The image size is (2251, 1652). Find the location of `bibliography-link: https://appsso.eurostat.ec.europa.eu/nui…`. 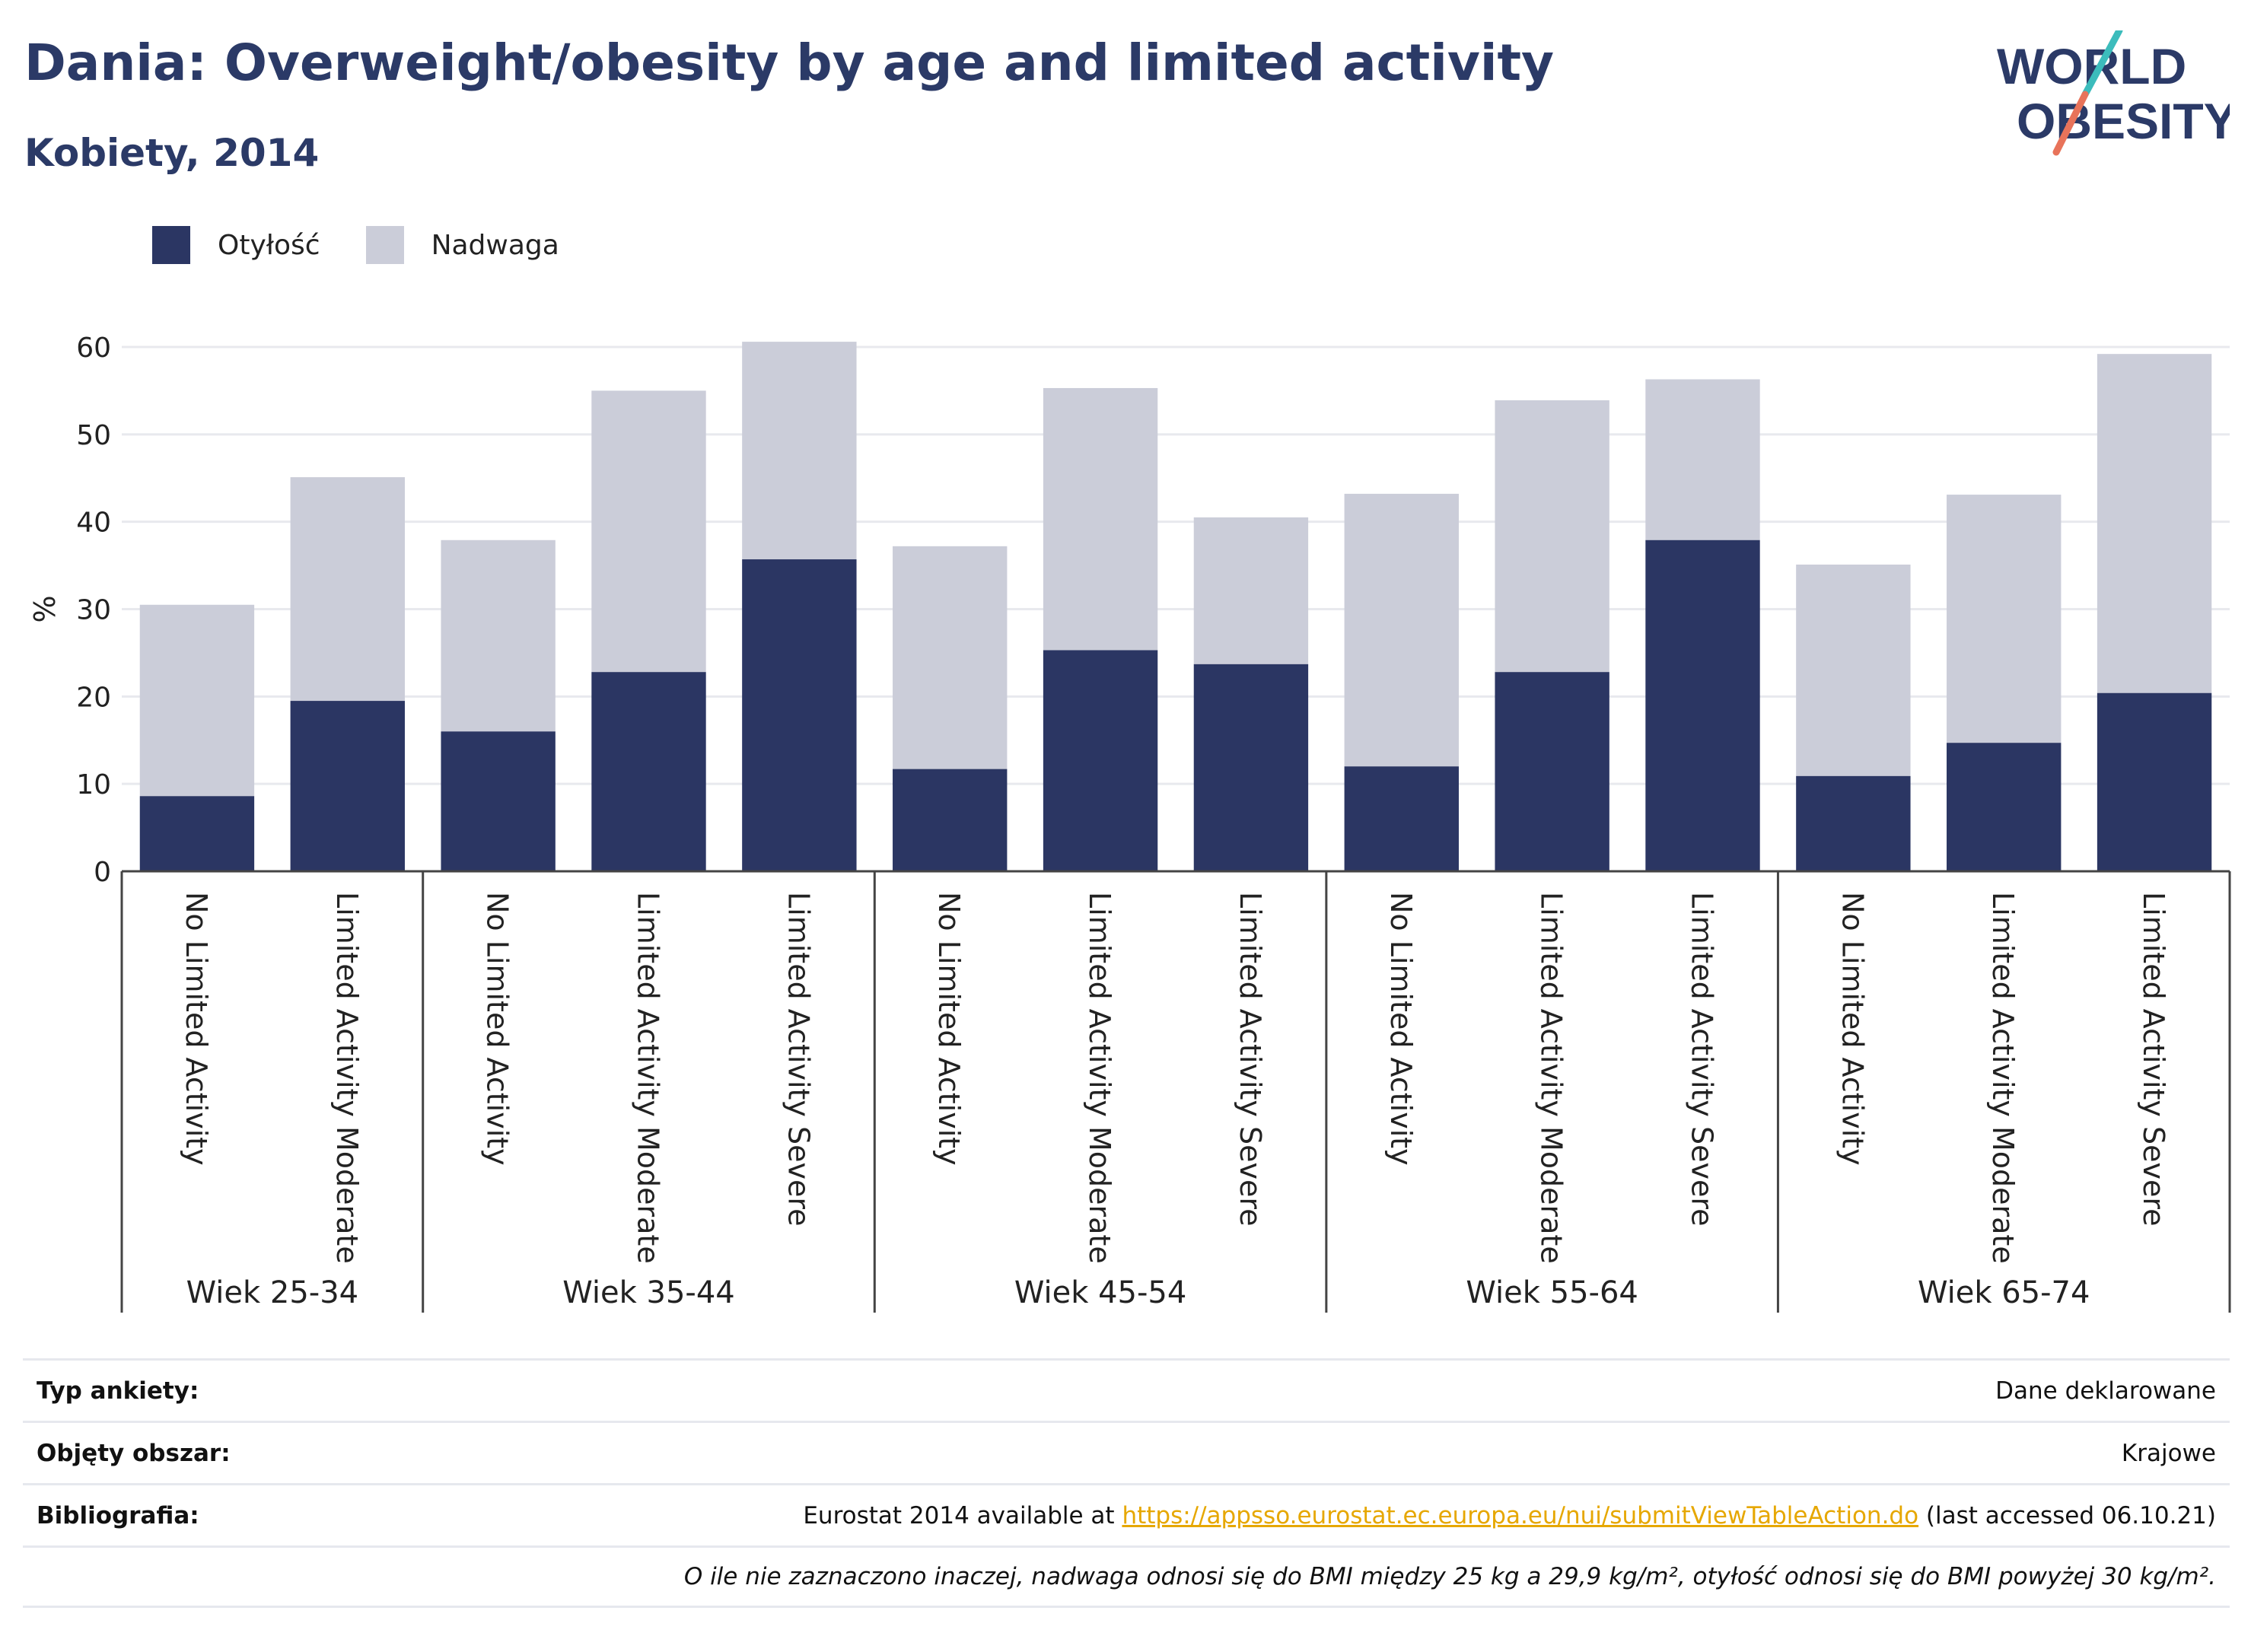

bibliography-link: https://appsso.eurostat.ec.europa.eu/nui… is located at coordinates (1520, 1515).